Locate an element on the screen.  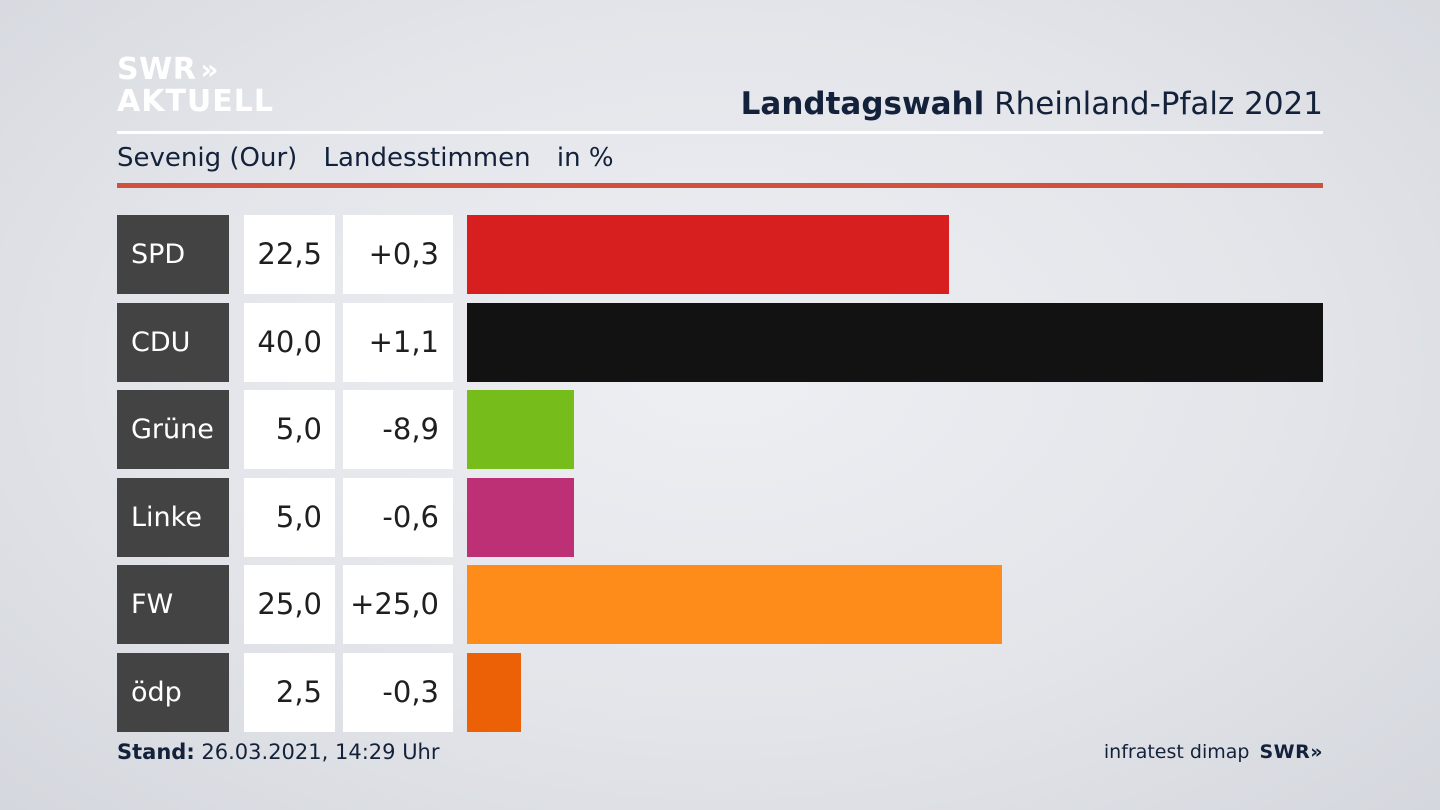
vote-share-value: 40,0 is located at coordinates (289, 342).